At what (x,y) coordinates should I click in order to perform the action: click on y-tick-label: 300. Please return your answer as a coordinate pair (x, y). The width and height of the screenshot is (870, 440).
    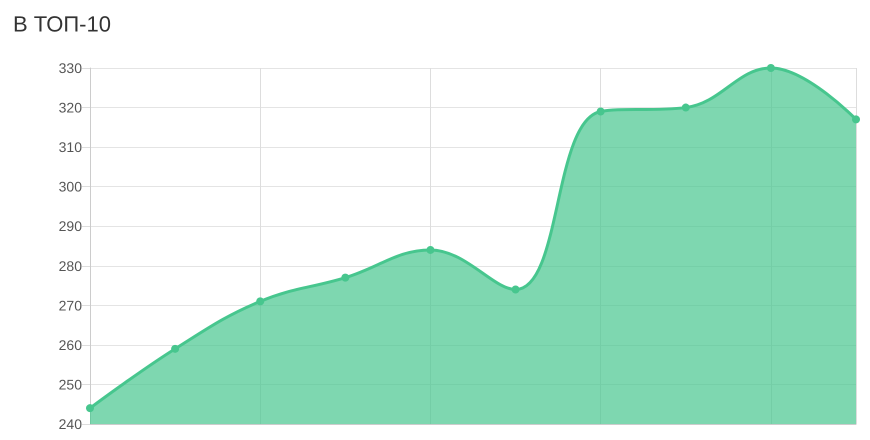
    Looking at the image, I should click on (70, 186).